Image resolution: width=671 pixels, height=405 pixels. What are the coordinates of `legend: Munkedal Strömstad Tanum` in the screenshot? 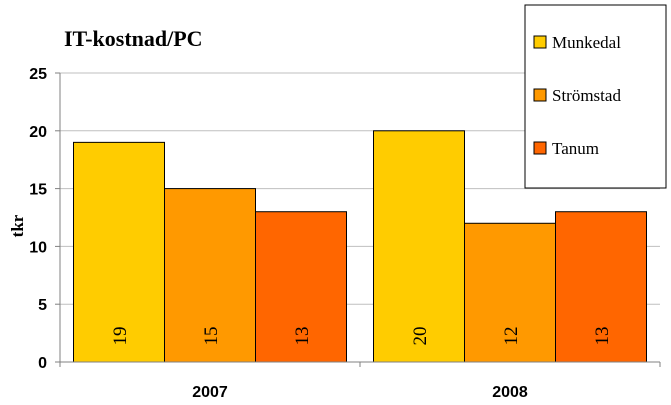 It's located at (595, 96).